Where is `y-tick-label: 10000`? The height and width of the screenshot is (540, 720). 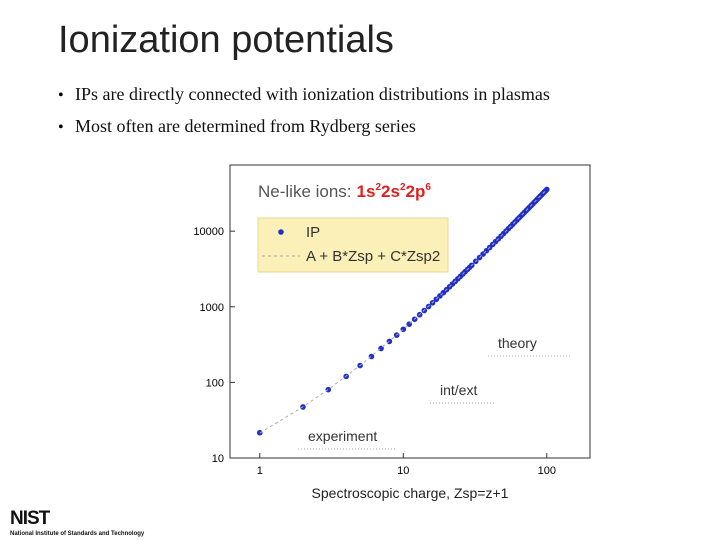
y-tick-label: 10000 is located at coordinates (208, 232).